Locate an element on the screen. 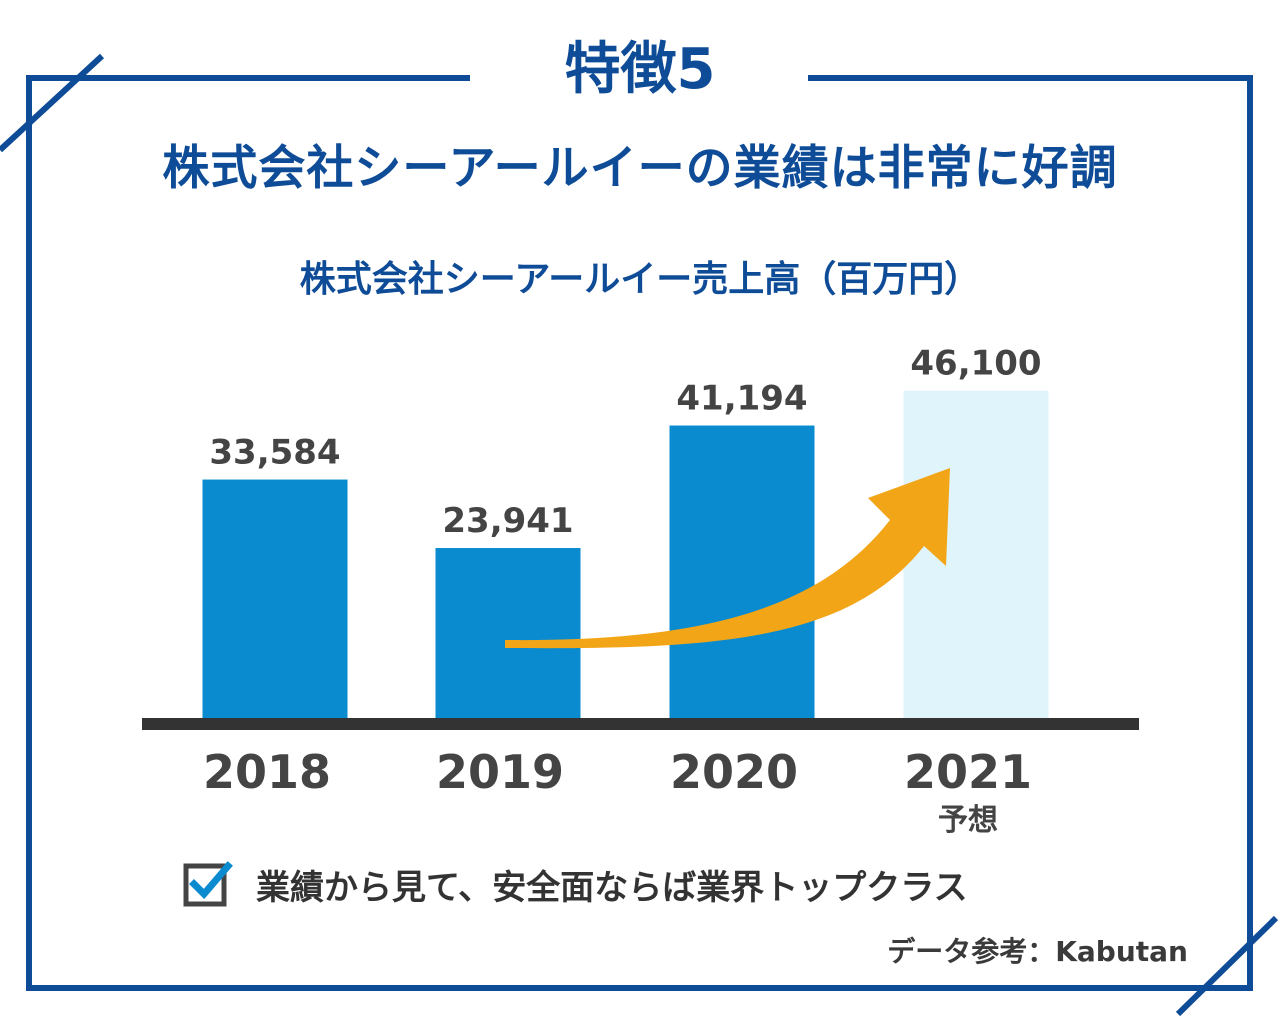  check-line: 業績から見て、安全面ならば業界トップクラス is located at coordinates (575, 884).